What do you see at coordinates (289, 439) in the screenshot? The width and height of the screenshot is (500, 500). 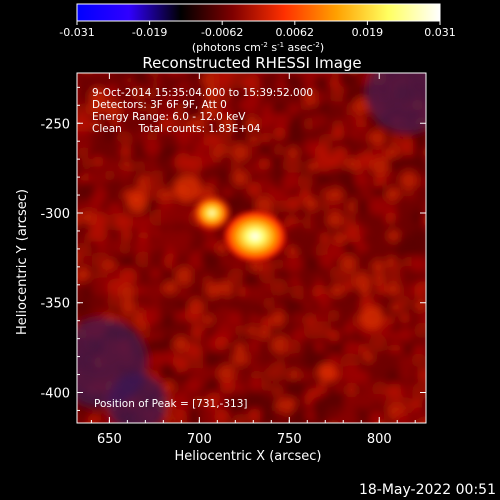 I see `x-tick-label: 750` at bounding box center [289, 439].